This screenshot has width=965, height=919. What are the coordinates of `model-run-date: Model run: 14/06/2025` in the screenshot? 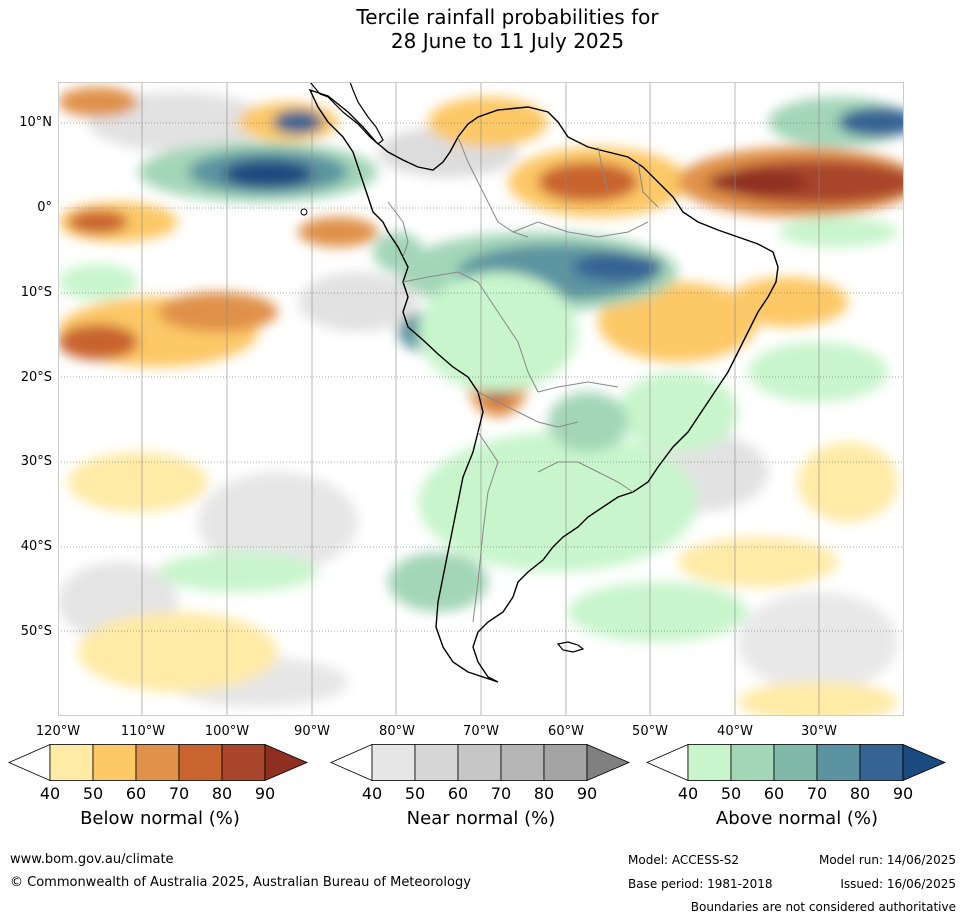 It's located at (887, 860).